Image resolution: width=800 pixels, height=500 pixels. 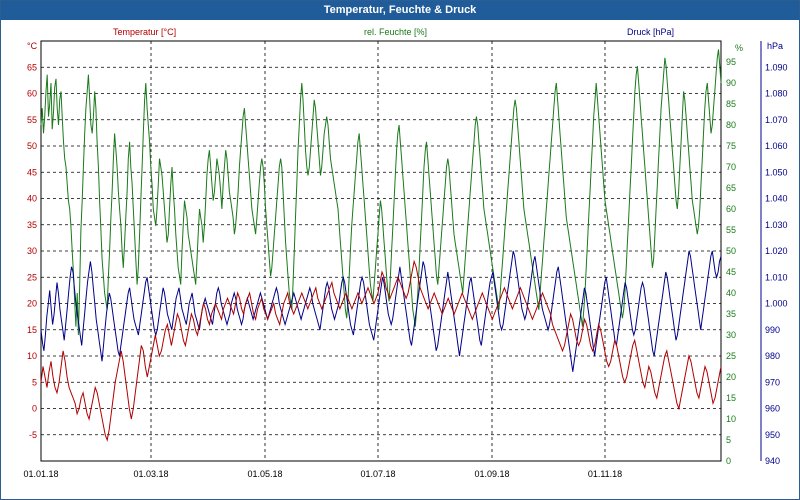 What do you see at coordinates (772, 356) in the screenshot?
I see `pressure-tick-label: 980` at bounding box center [772, 356].